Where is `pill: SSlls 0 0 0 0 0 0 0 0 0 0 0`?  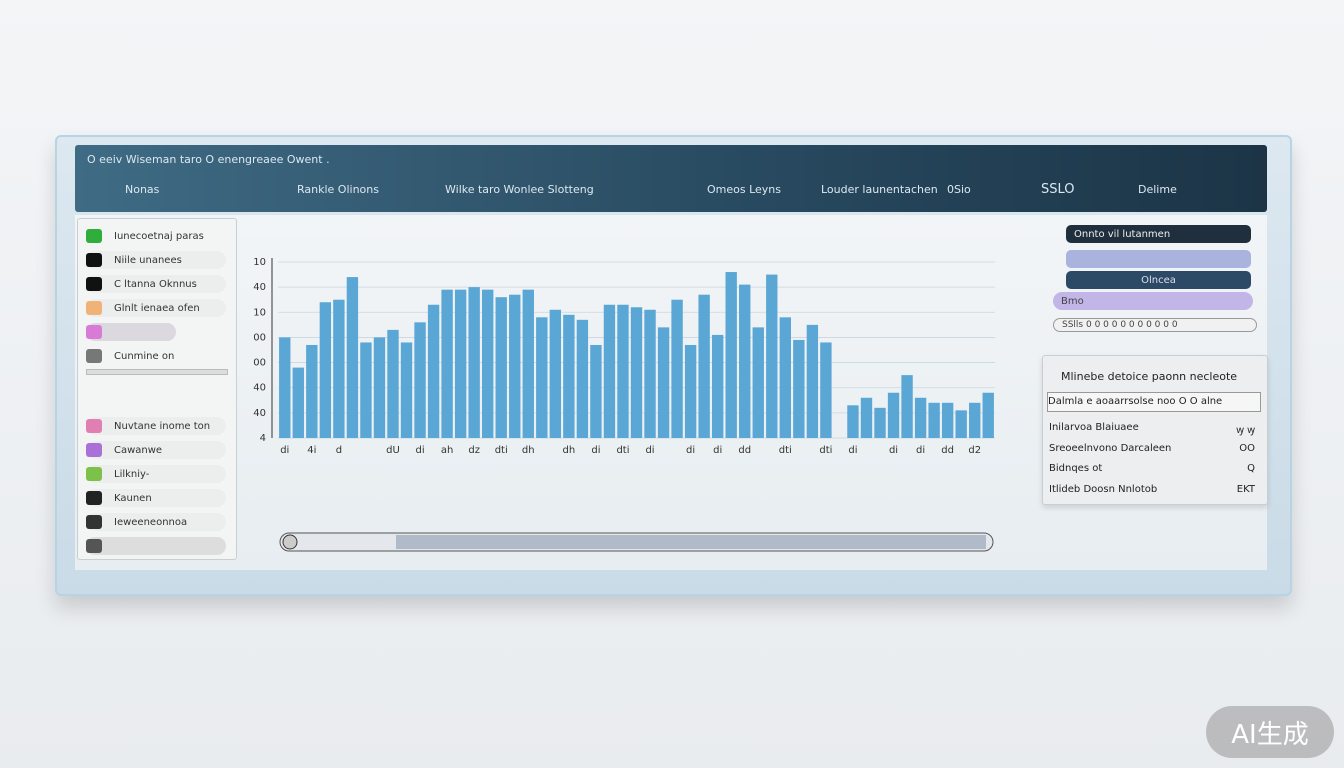 pill: SSlls 0 0 0 0 0 0 0 0 0 0 0 is located at coordinates (1155, 325).